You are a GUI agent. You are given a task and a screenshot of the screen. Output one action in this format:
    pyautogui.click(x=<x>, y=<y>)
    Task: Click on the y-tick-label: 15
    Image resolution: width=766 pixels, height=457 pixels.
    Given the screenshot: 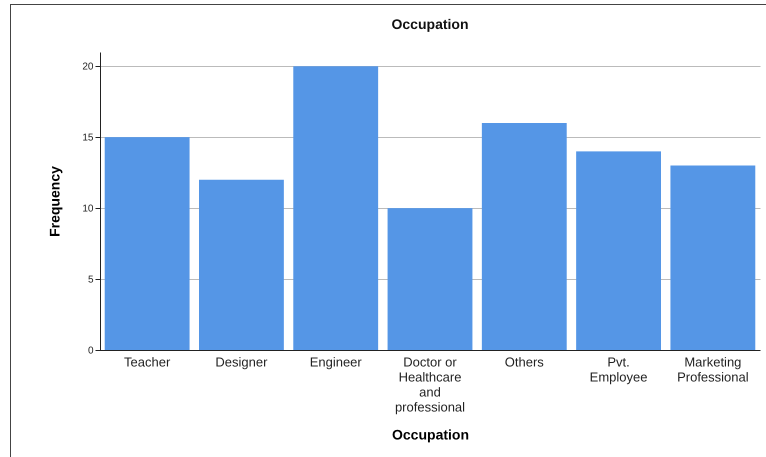 What is the action you would take?
    pyautogui.click(x=88, y=138)
    